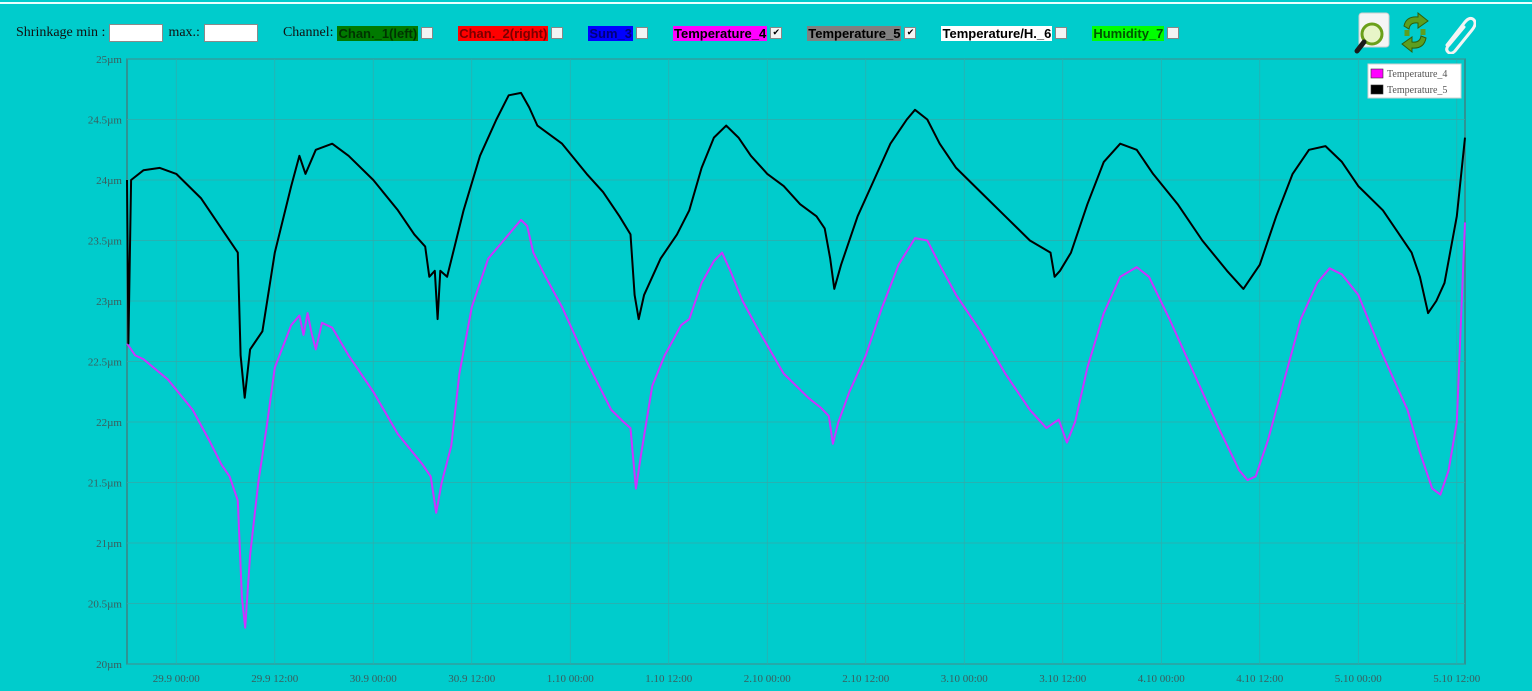  What do you see at coordinates (1260, 679) in the screenshot?
I see `x-tick-label: 4.10 12:00` at bounding box center [1260, 679].